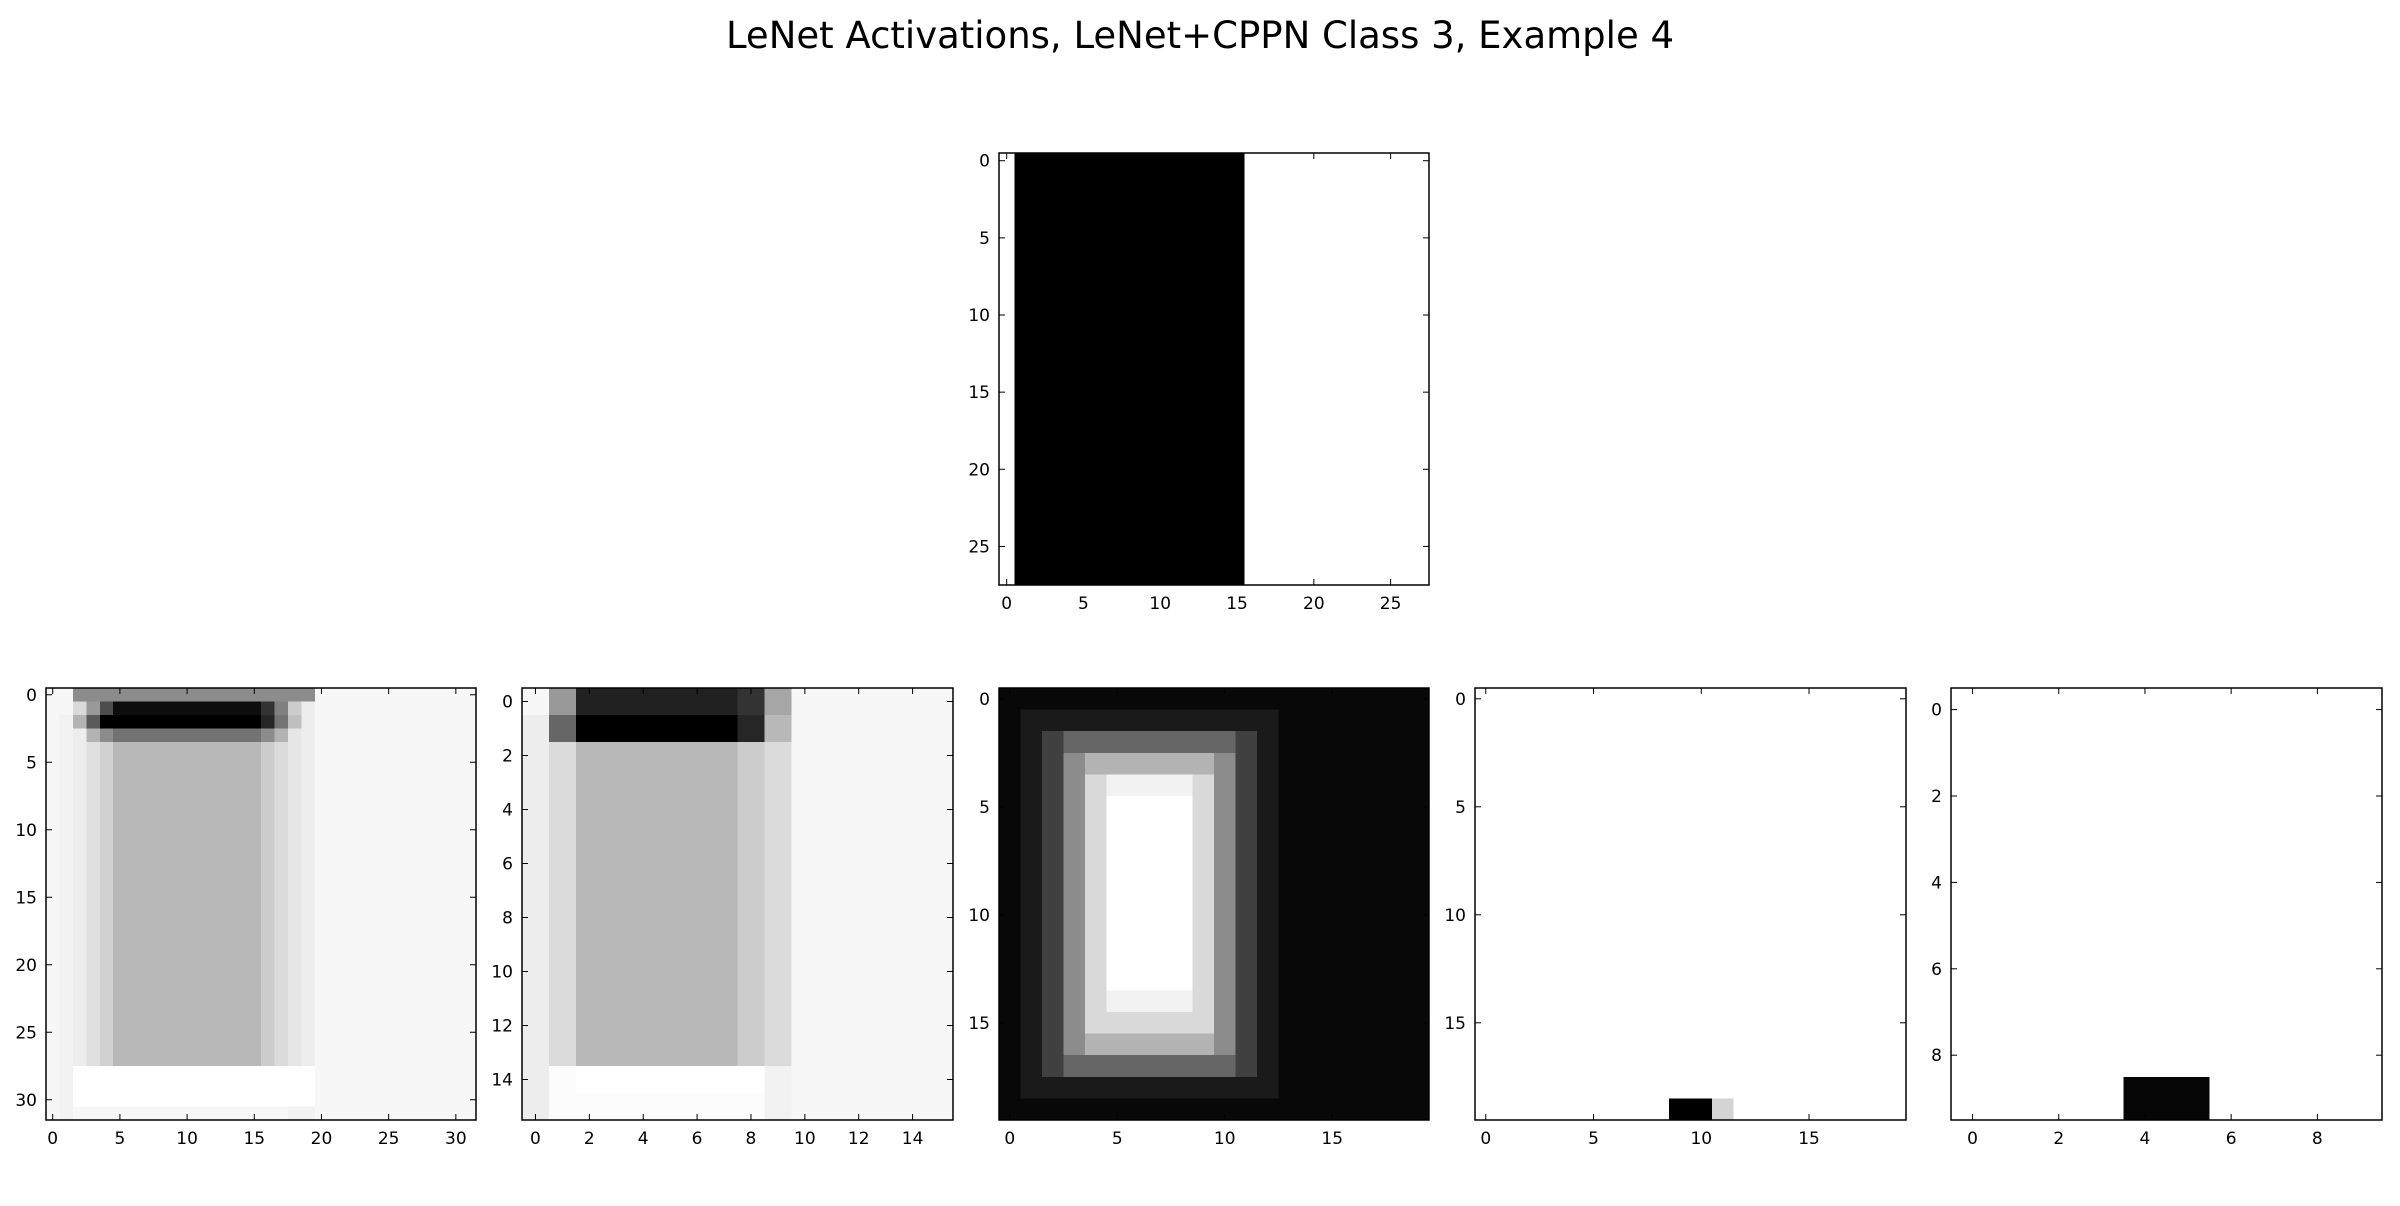 The image size is (2400, 1206). Describe the element at coordinates (979, 916) in the screenshot. I see `y-tick-label: 10` at that location.